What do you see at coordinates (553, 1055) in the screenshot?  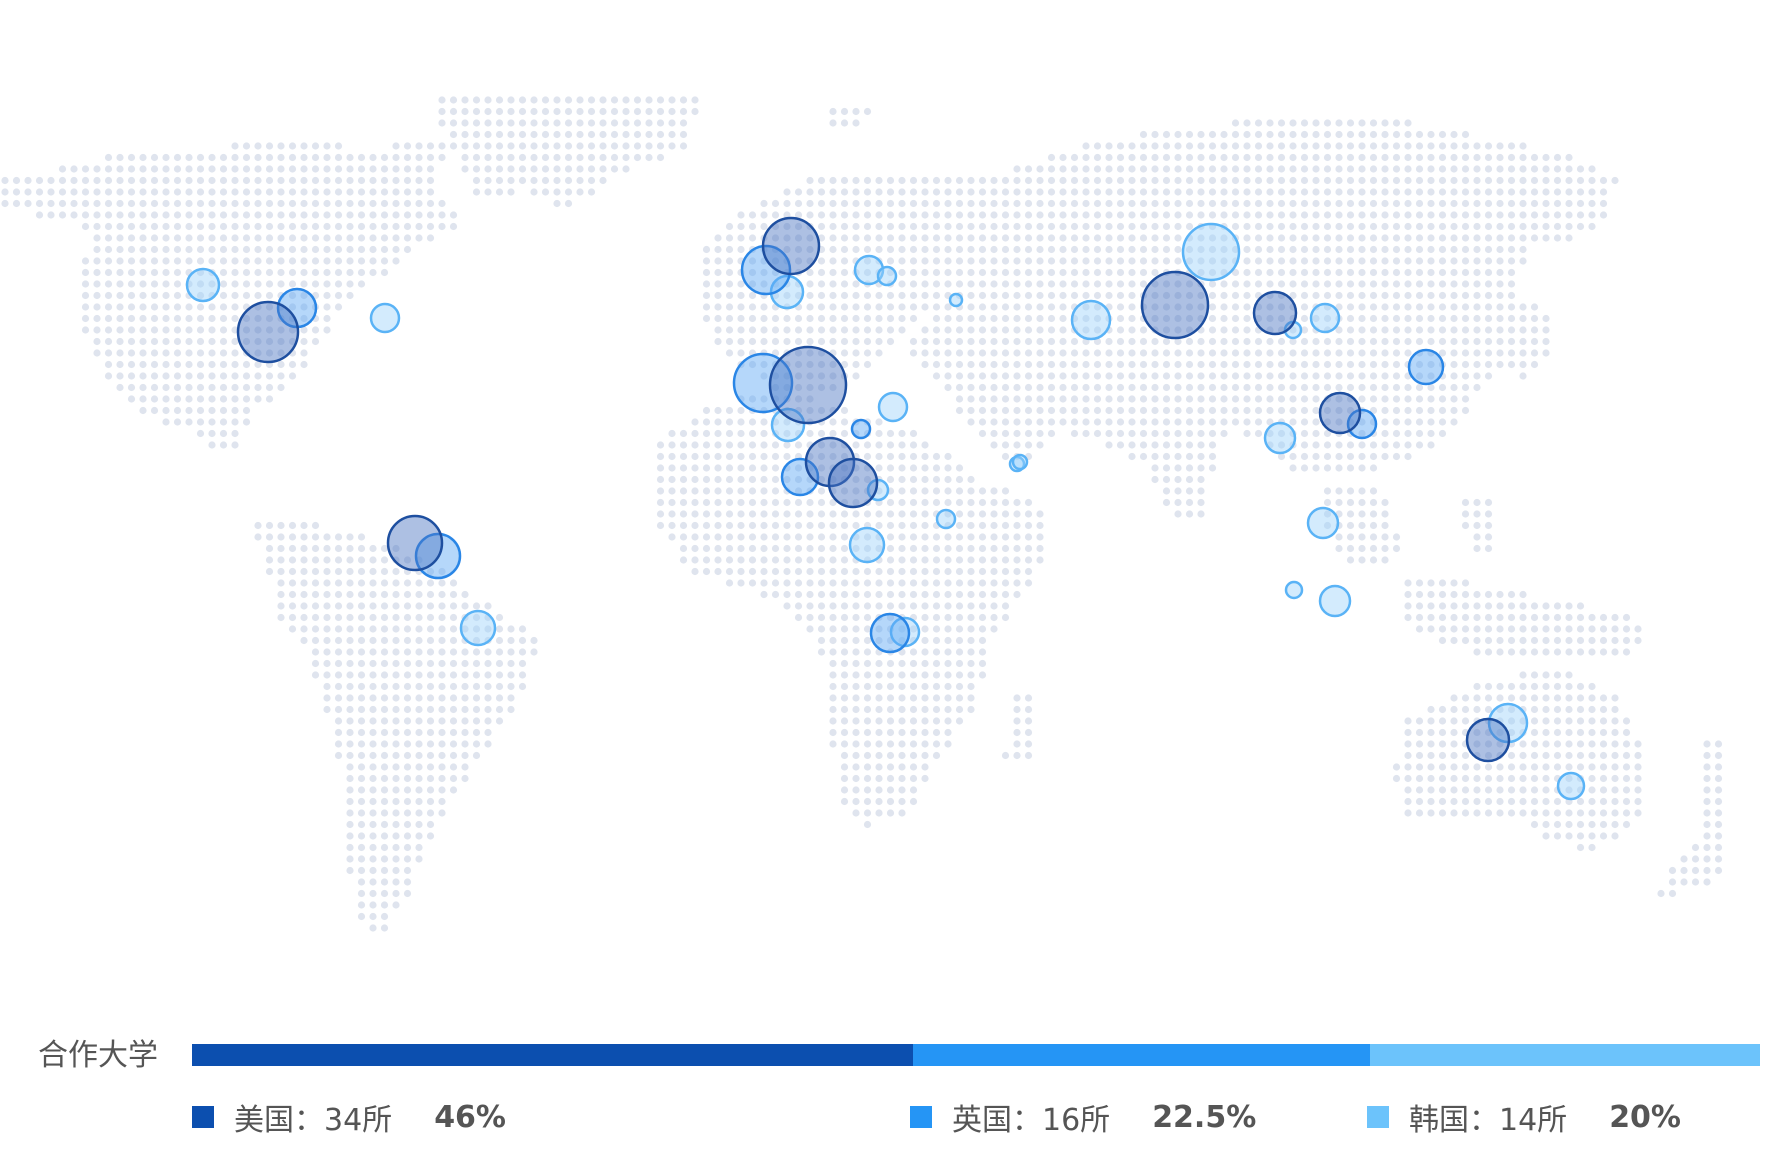 I see `bar-segment-usa` at bounding box center [553, 1055].